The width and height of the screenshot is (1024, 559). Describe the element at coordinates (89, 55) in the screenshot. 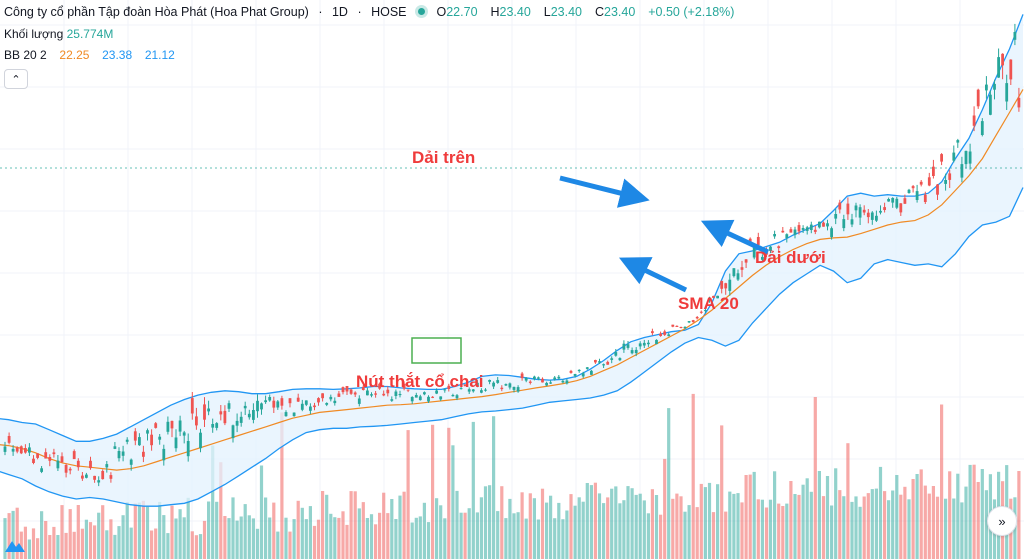

I see `bb-legend: BB 20 2 22.25 23.38 21.12` at that location.